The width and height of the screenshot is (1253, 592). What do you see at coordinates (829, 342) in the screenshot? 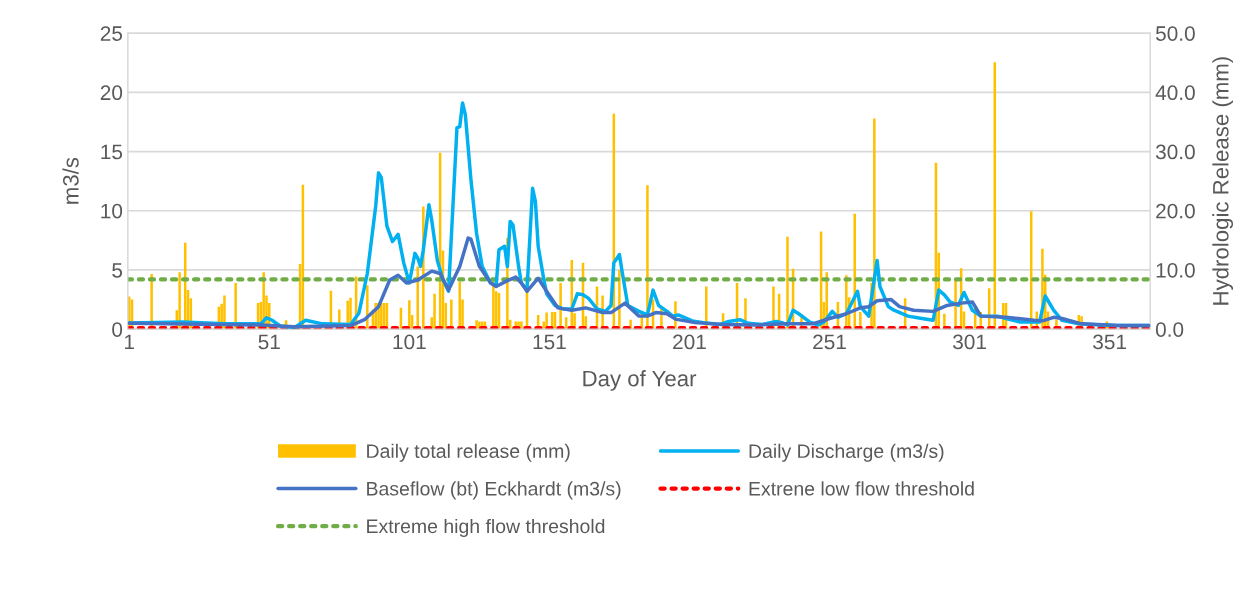
I see `x-tick-label: 251` at bounding box center [829, 342].